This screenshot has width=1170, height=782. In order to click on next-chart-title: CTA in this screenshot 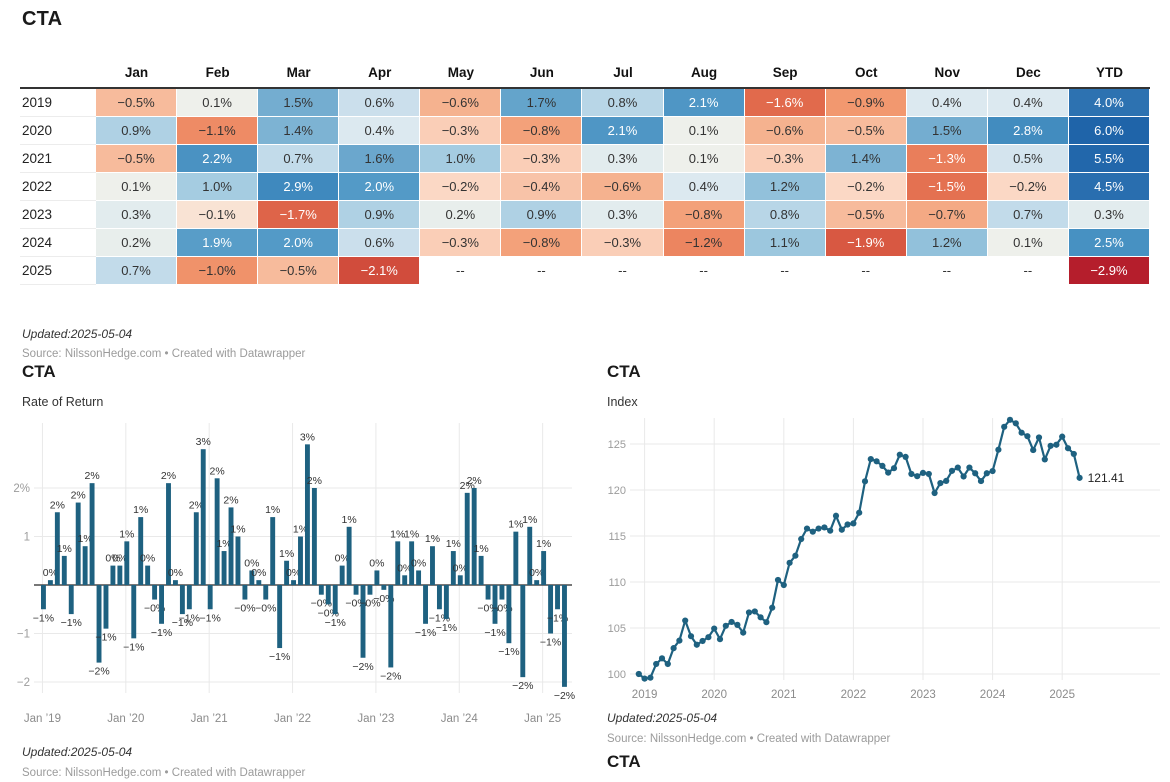, I will do `click(624, 761)`.